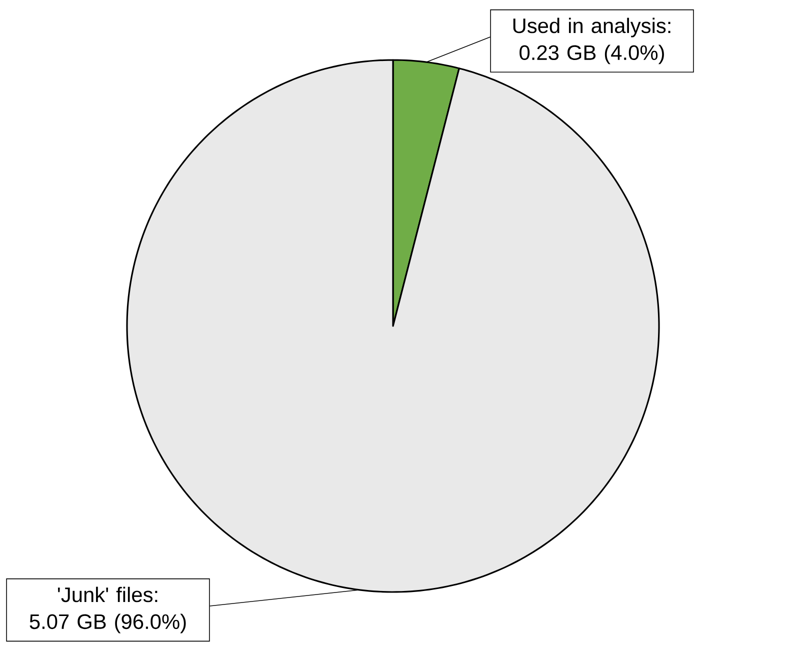  I want to click on slice-label: 'Junk' files: 5.07 GB (96.0%), so click(108, 610).